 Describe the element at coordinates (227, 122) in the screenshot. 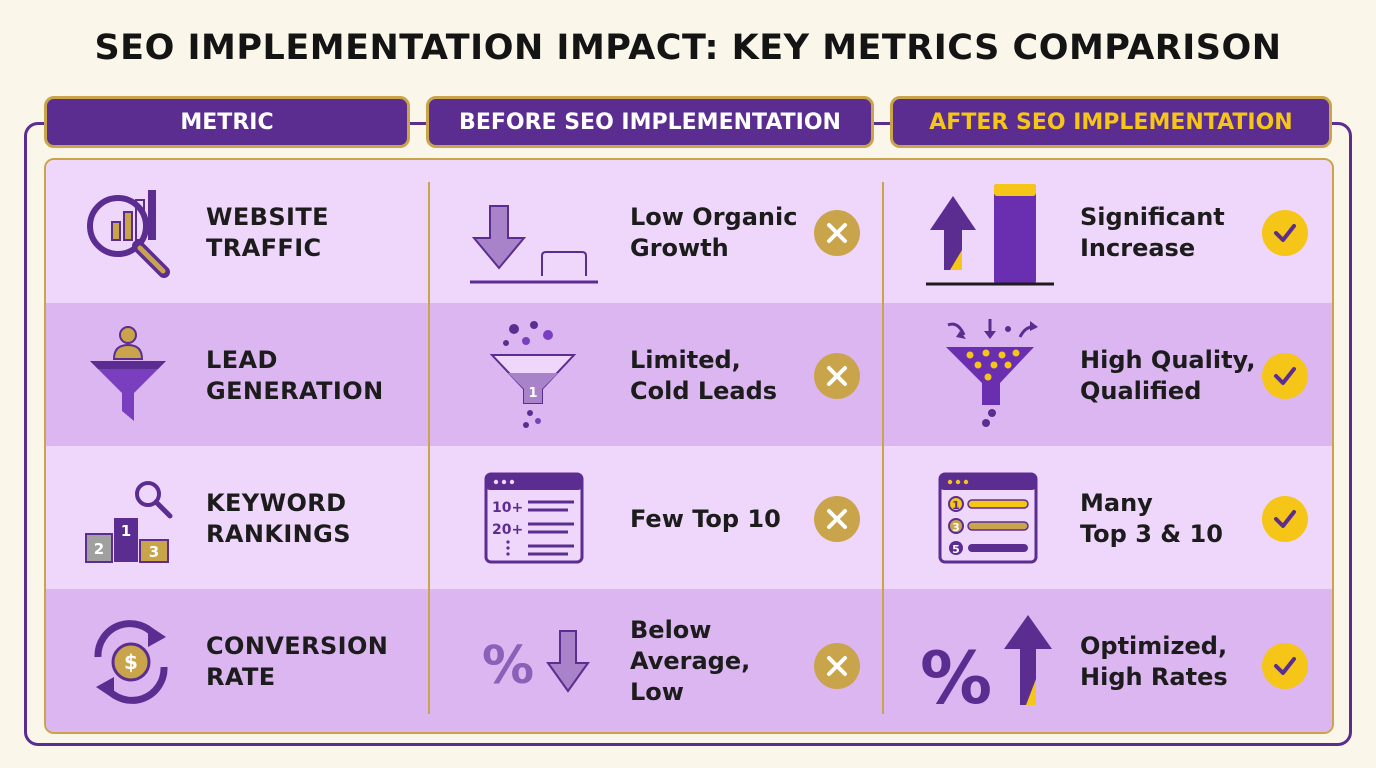

I see `header-metric: METRIC` at that location.